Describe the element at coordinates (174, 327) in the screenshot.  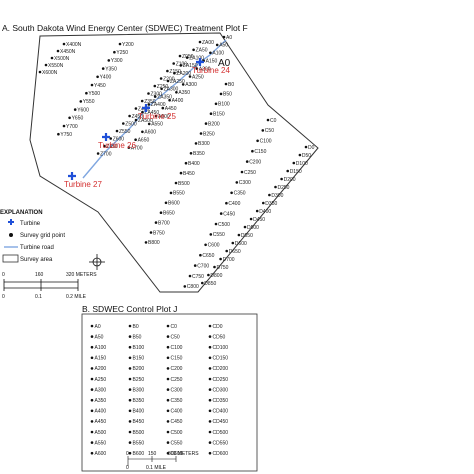
I see `control-point-label: C0` at that location.